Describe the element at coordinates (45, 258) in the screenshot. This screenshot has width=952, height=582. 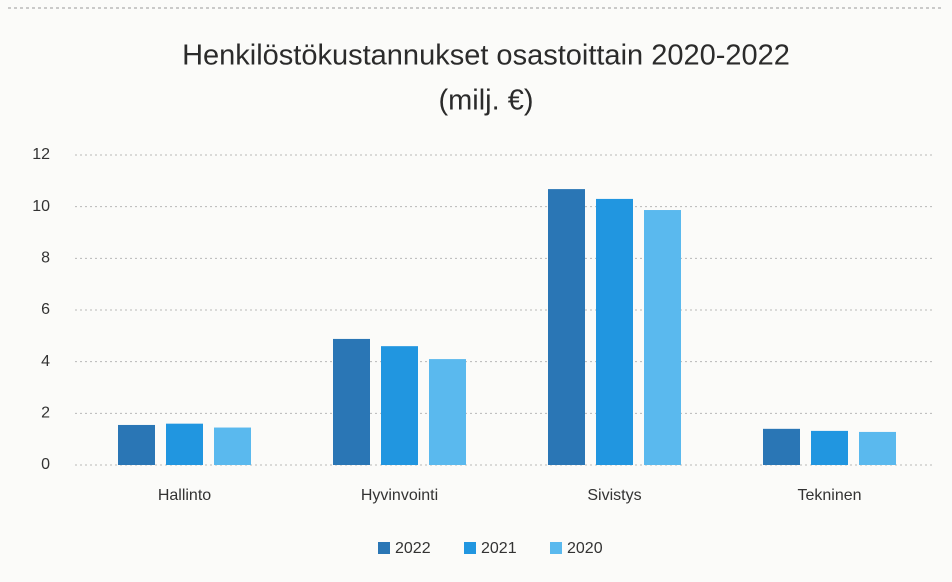
I see `y-tick-label: 8` at that location.